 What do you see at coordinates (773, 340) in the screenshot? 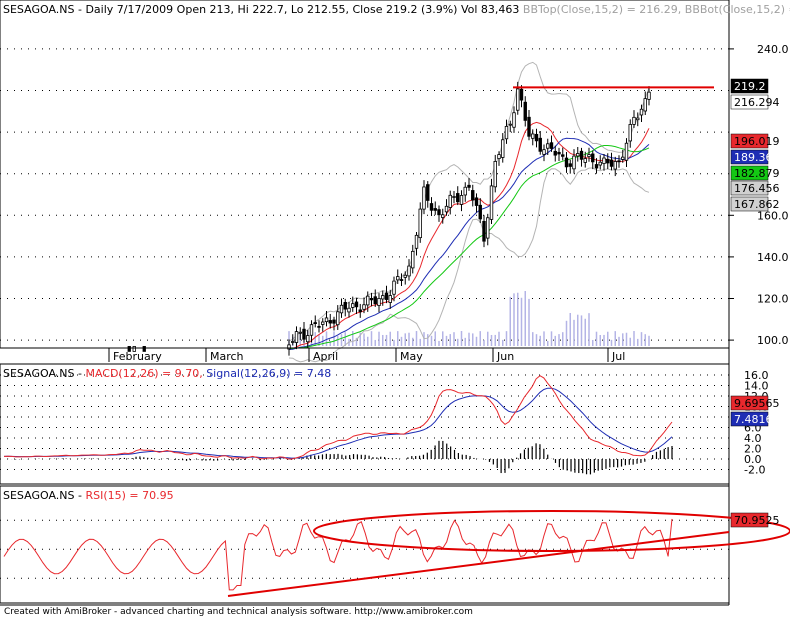
I see `price-y-label: 100.0` at bounding box center [773, 340].